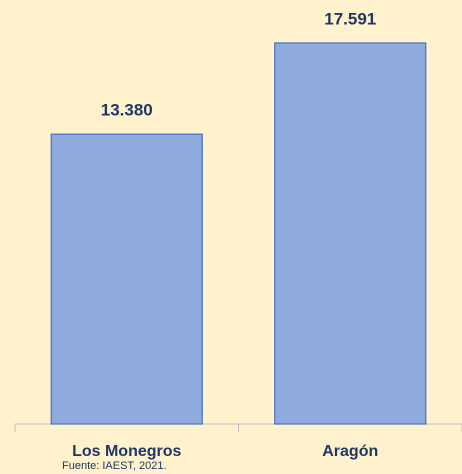 The image size is (462, 474). Describe the element at coordinates (127, 110) in the screenshot. I see `value-label: 13.380` at that location.